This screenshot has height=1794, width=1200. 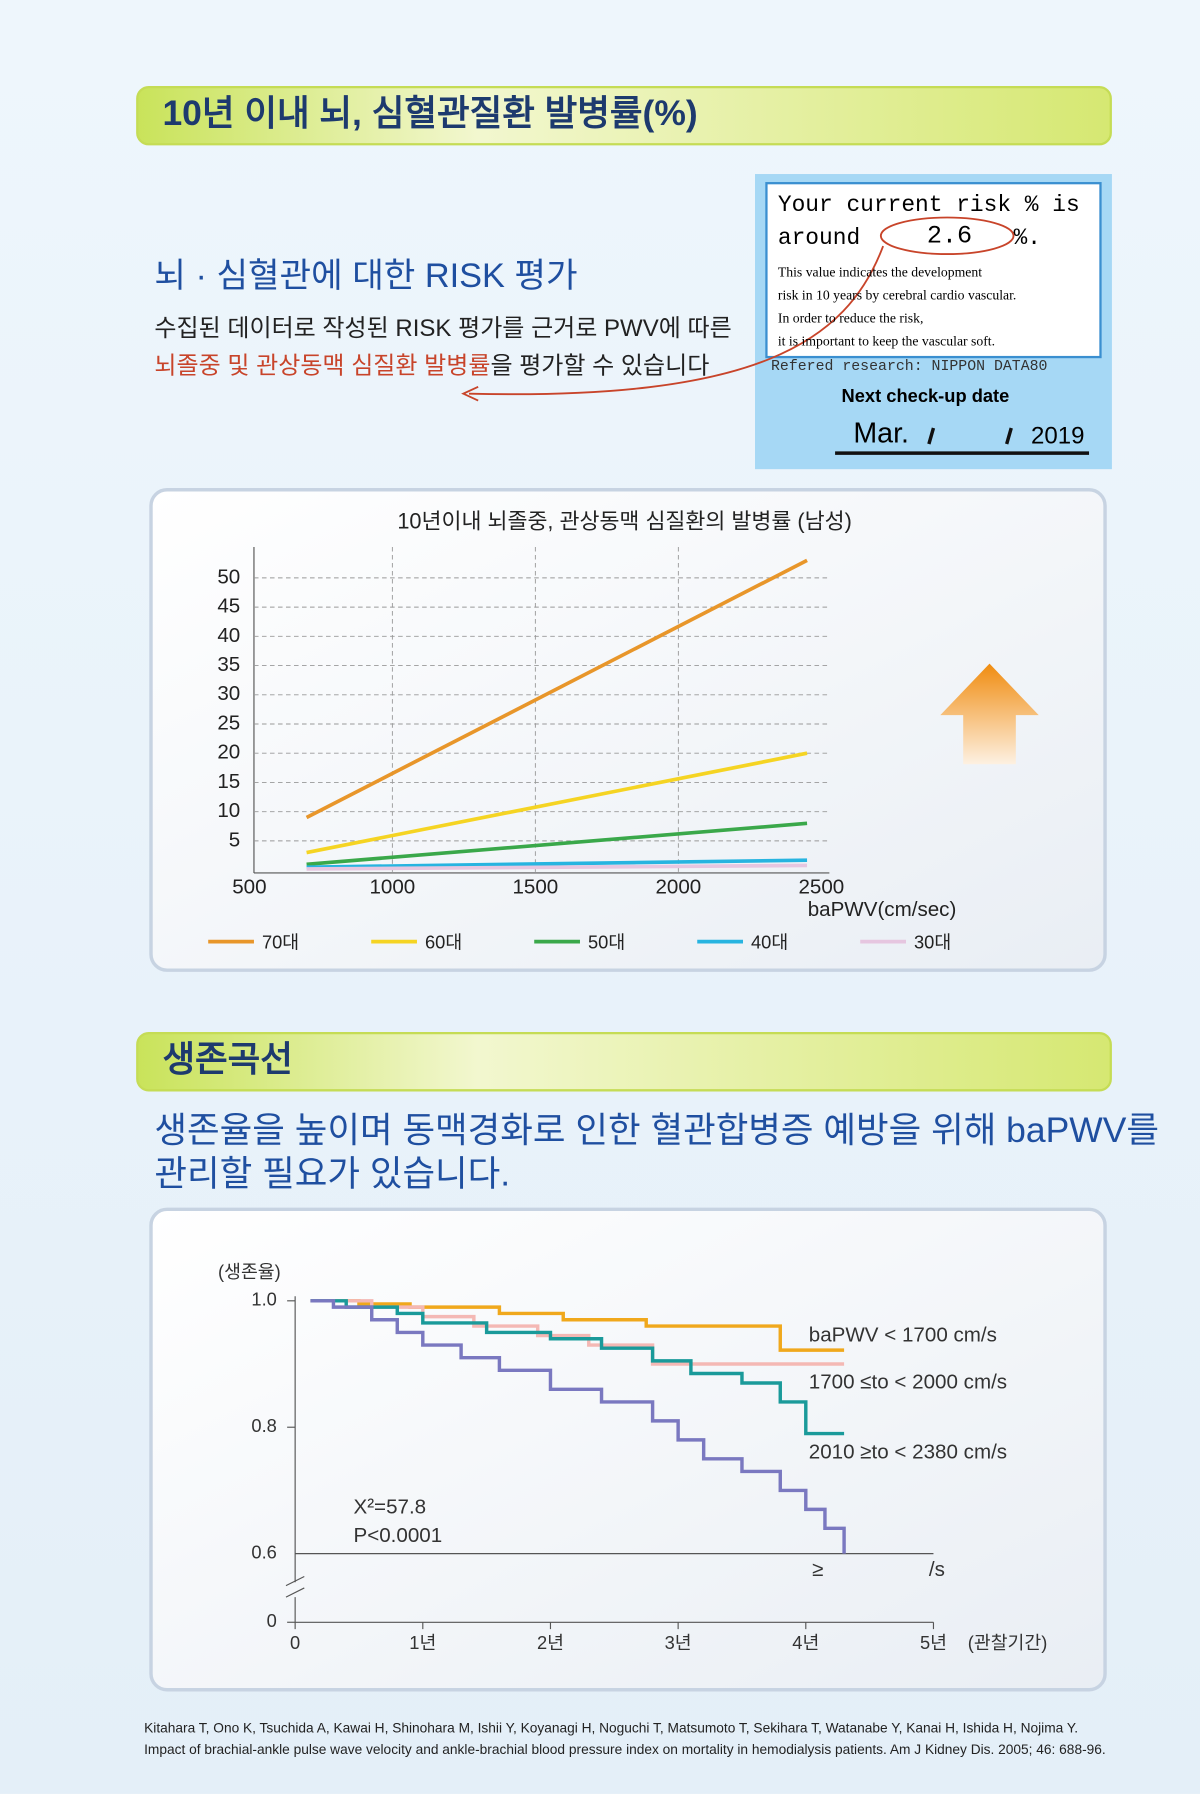 What do you see at coordinates (228, 635) in the screenshot?
I see `y-tick-label: 40` at bounding box center [228, 635].